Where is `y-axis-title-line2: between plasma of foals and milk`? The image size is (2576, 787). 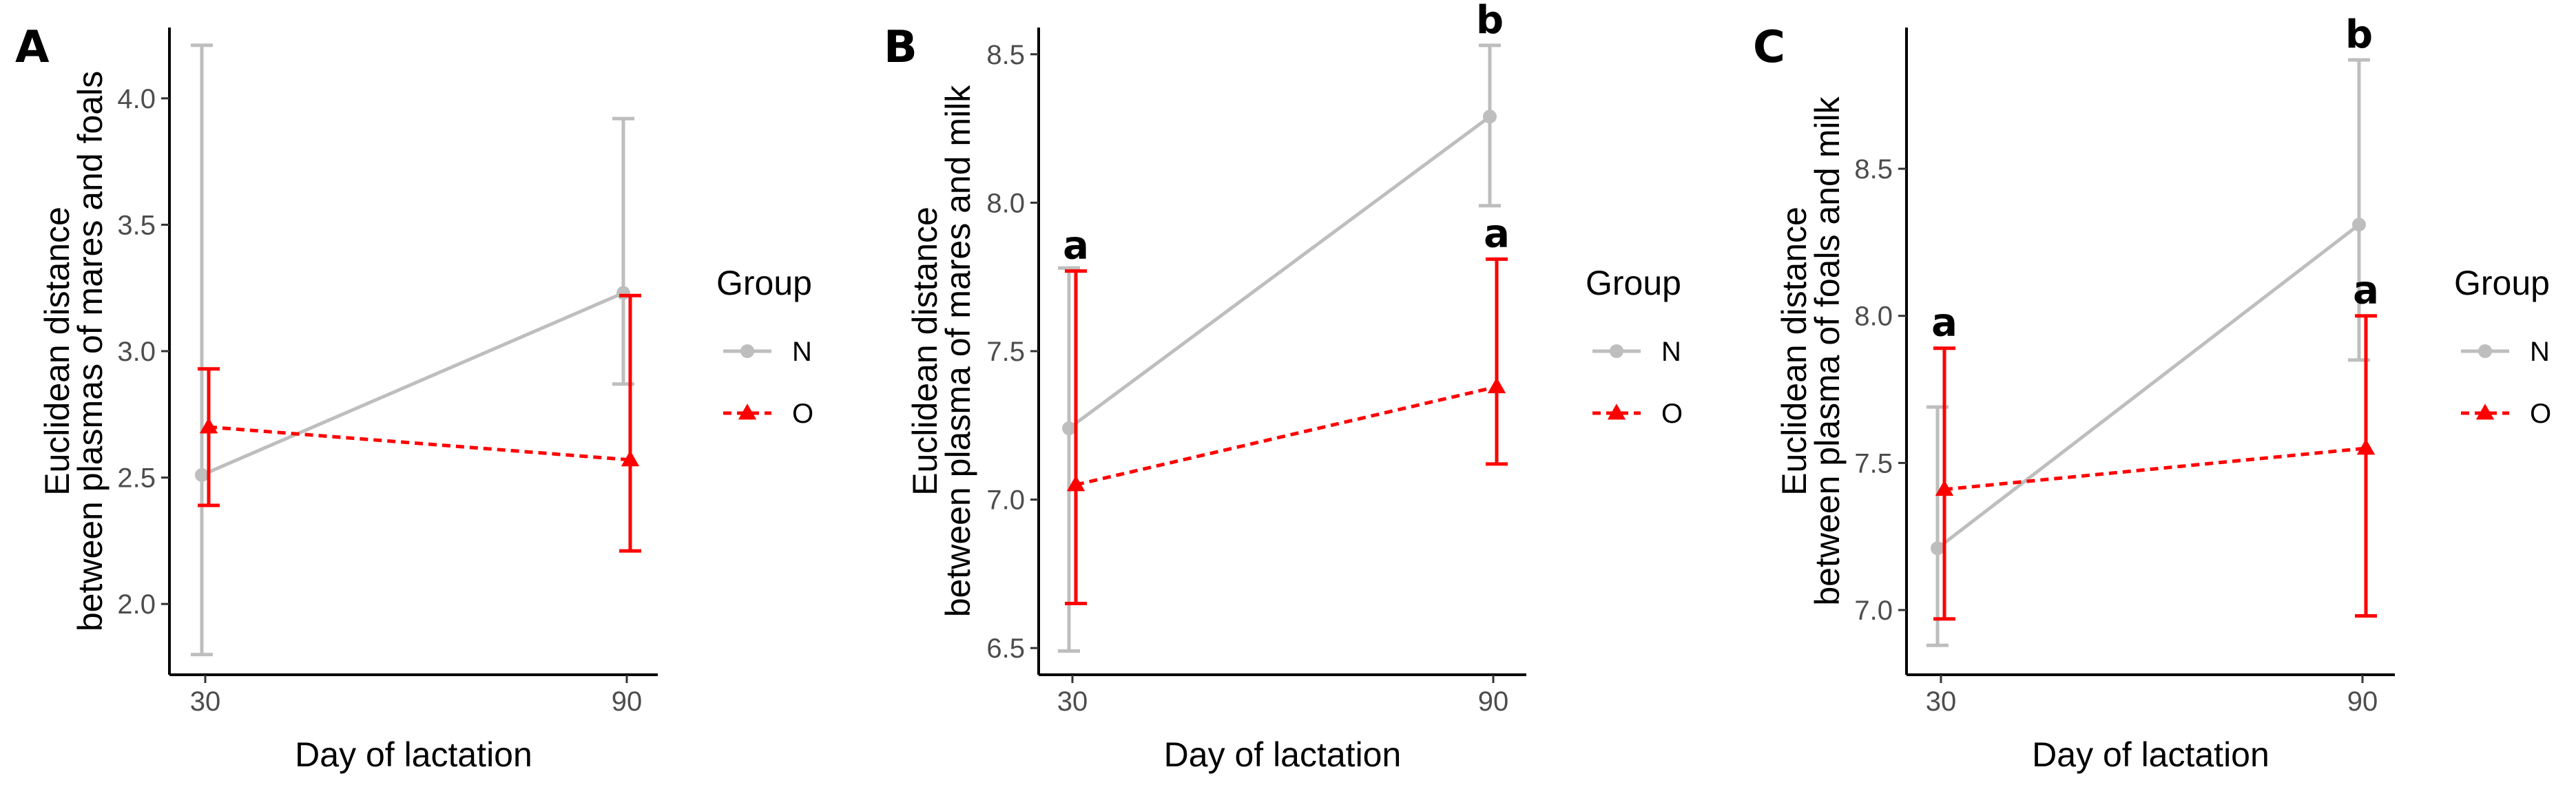
y-axis-title-line2: between plasma of foals and milk is located at coordinates (1827, 350).